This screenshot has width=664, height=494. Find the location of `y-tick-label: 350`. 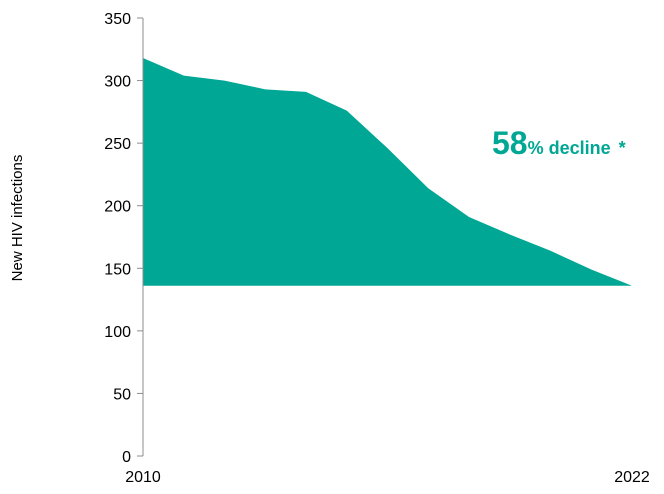

y-tick-label: 350 is located at coordinates (117, 19).